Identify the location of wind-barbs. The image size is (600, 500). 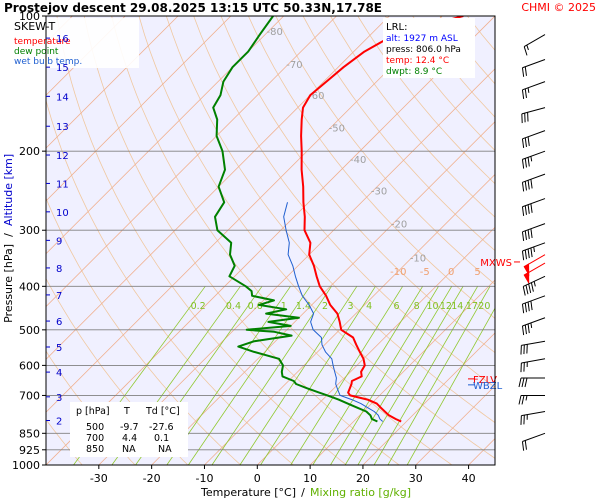
(532, 242).